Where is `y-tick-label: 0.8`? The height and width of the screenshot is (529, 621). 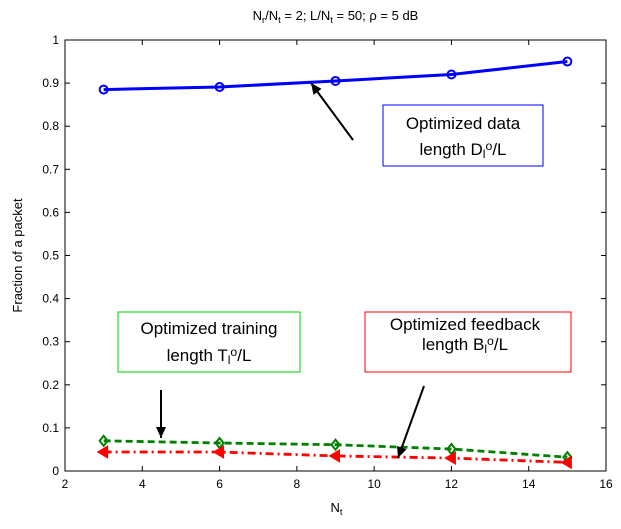 y-tick-label: 0.8 is located at coordinates (50, 126).